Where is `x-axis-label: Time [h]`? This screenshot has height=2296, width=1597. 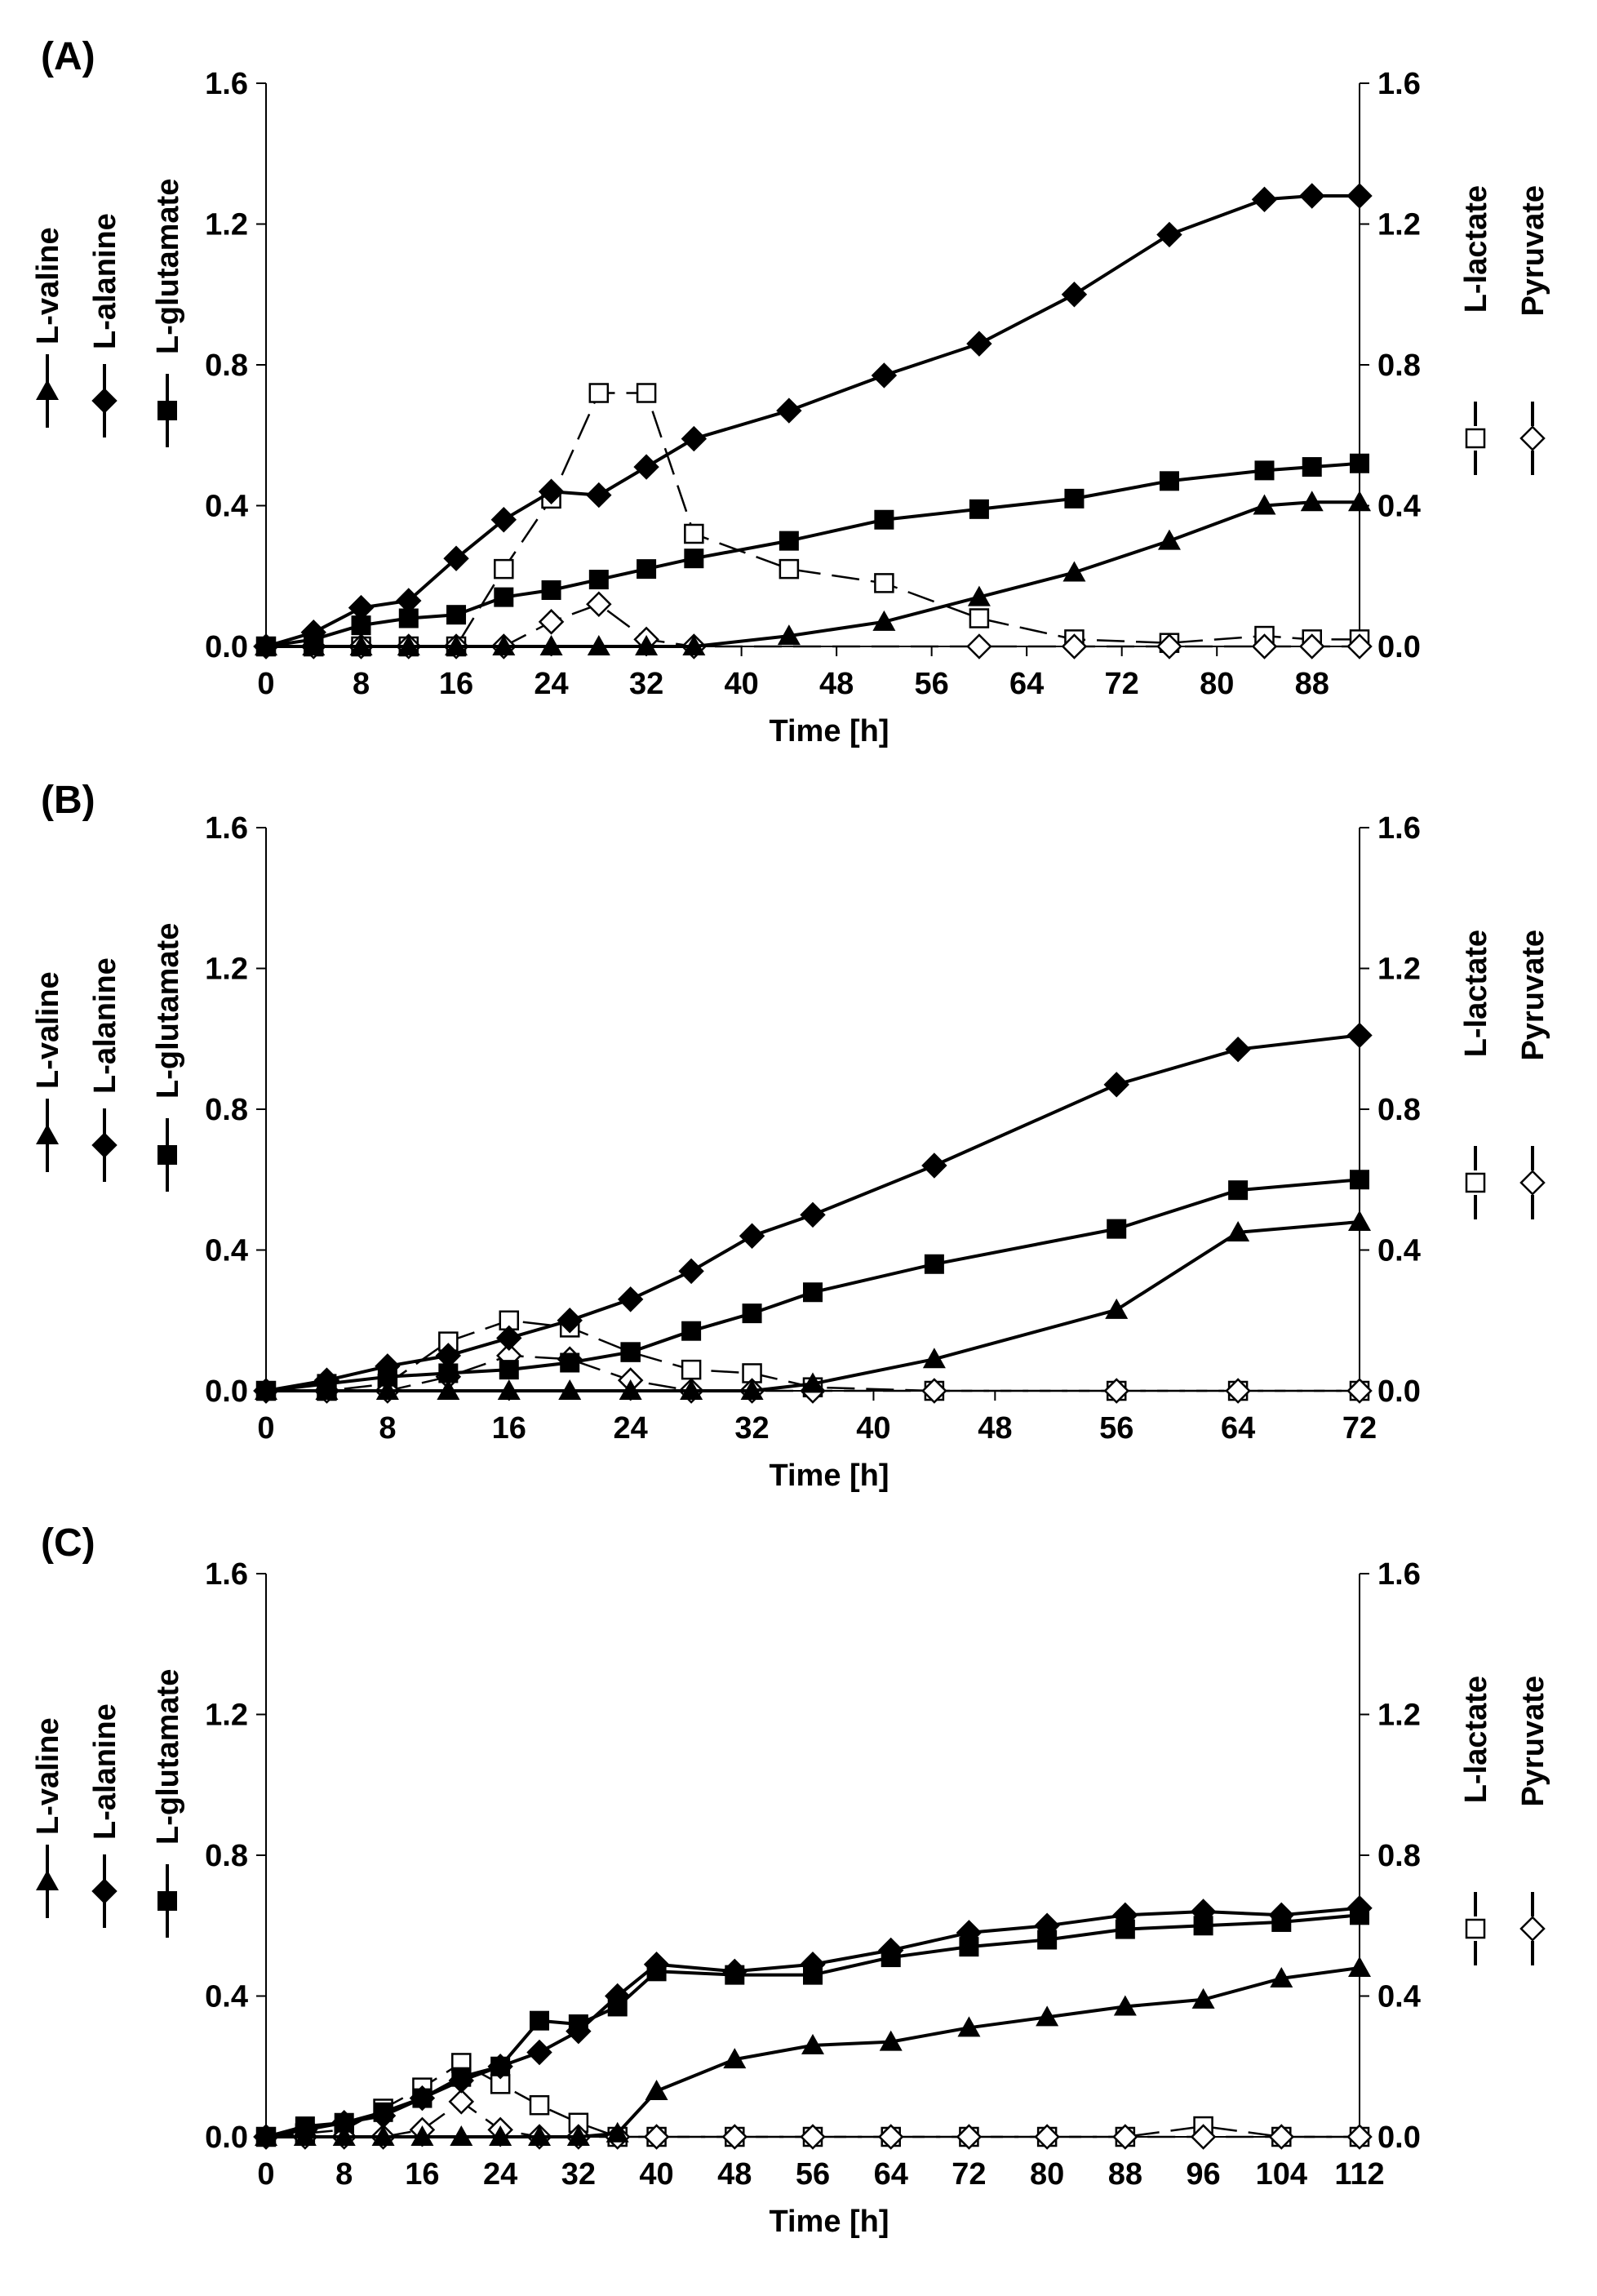 x-axis-label: Time [h] is located at coordinates (829, 731).